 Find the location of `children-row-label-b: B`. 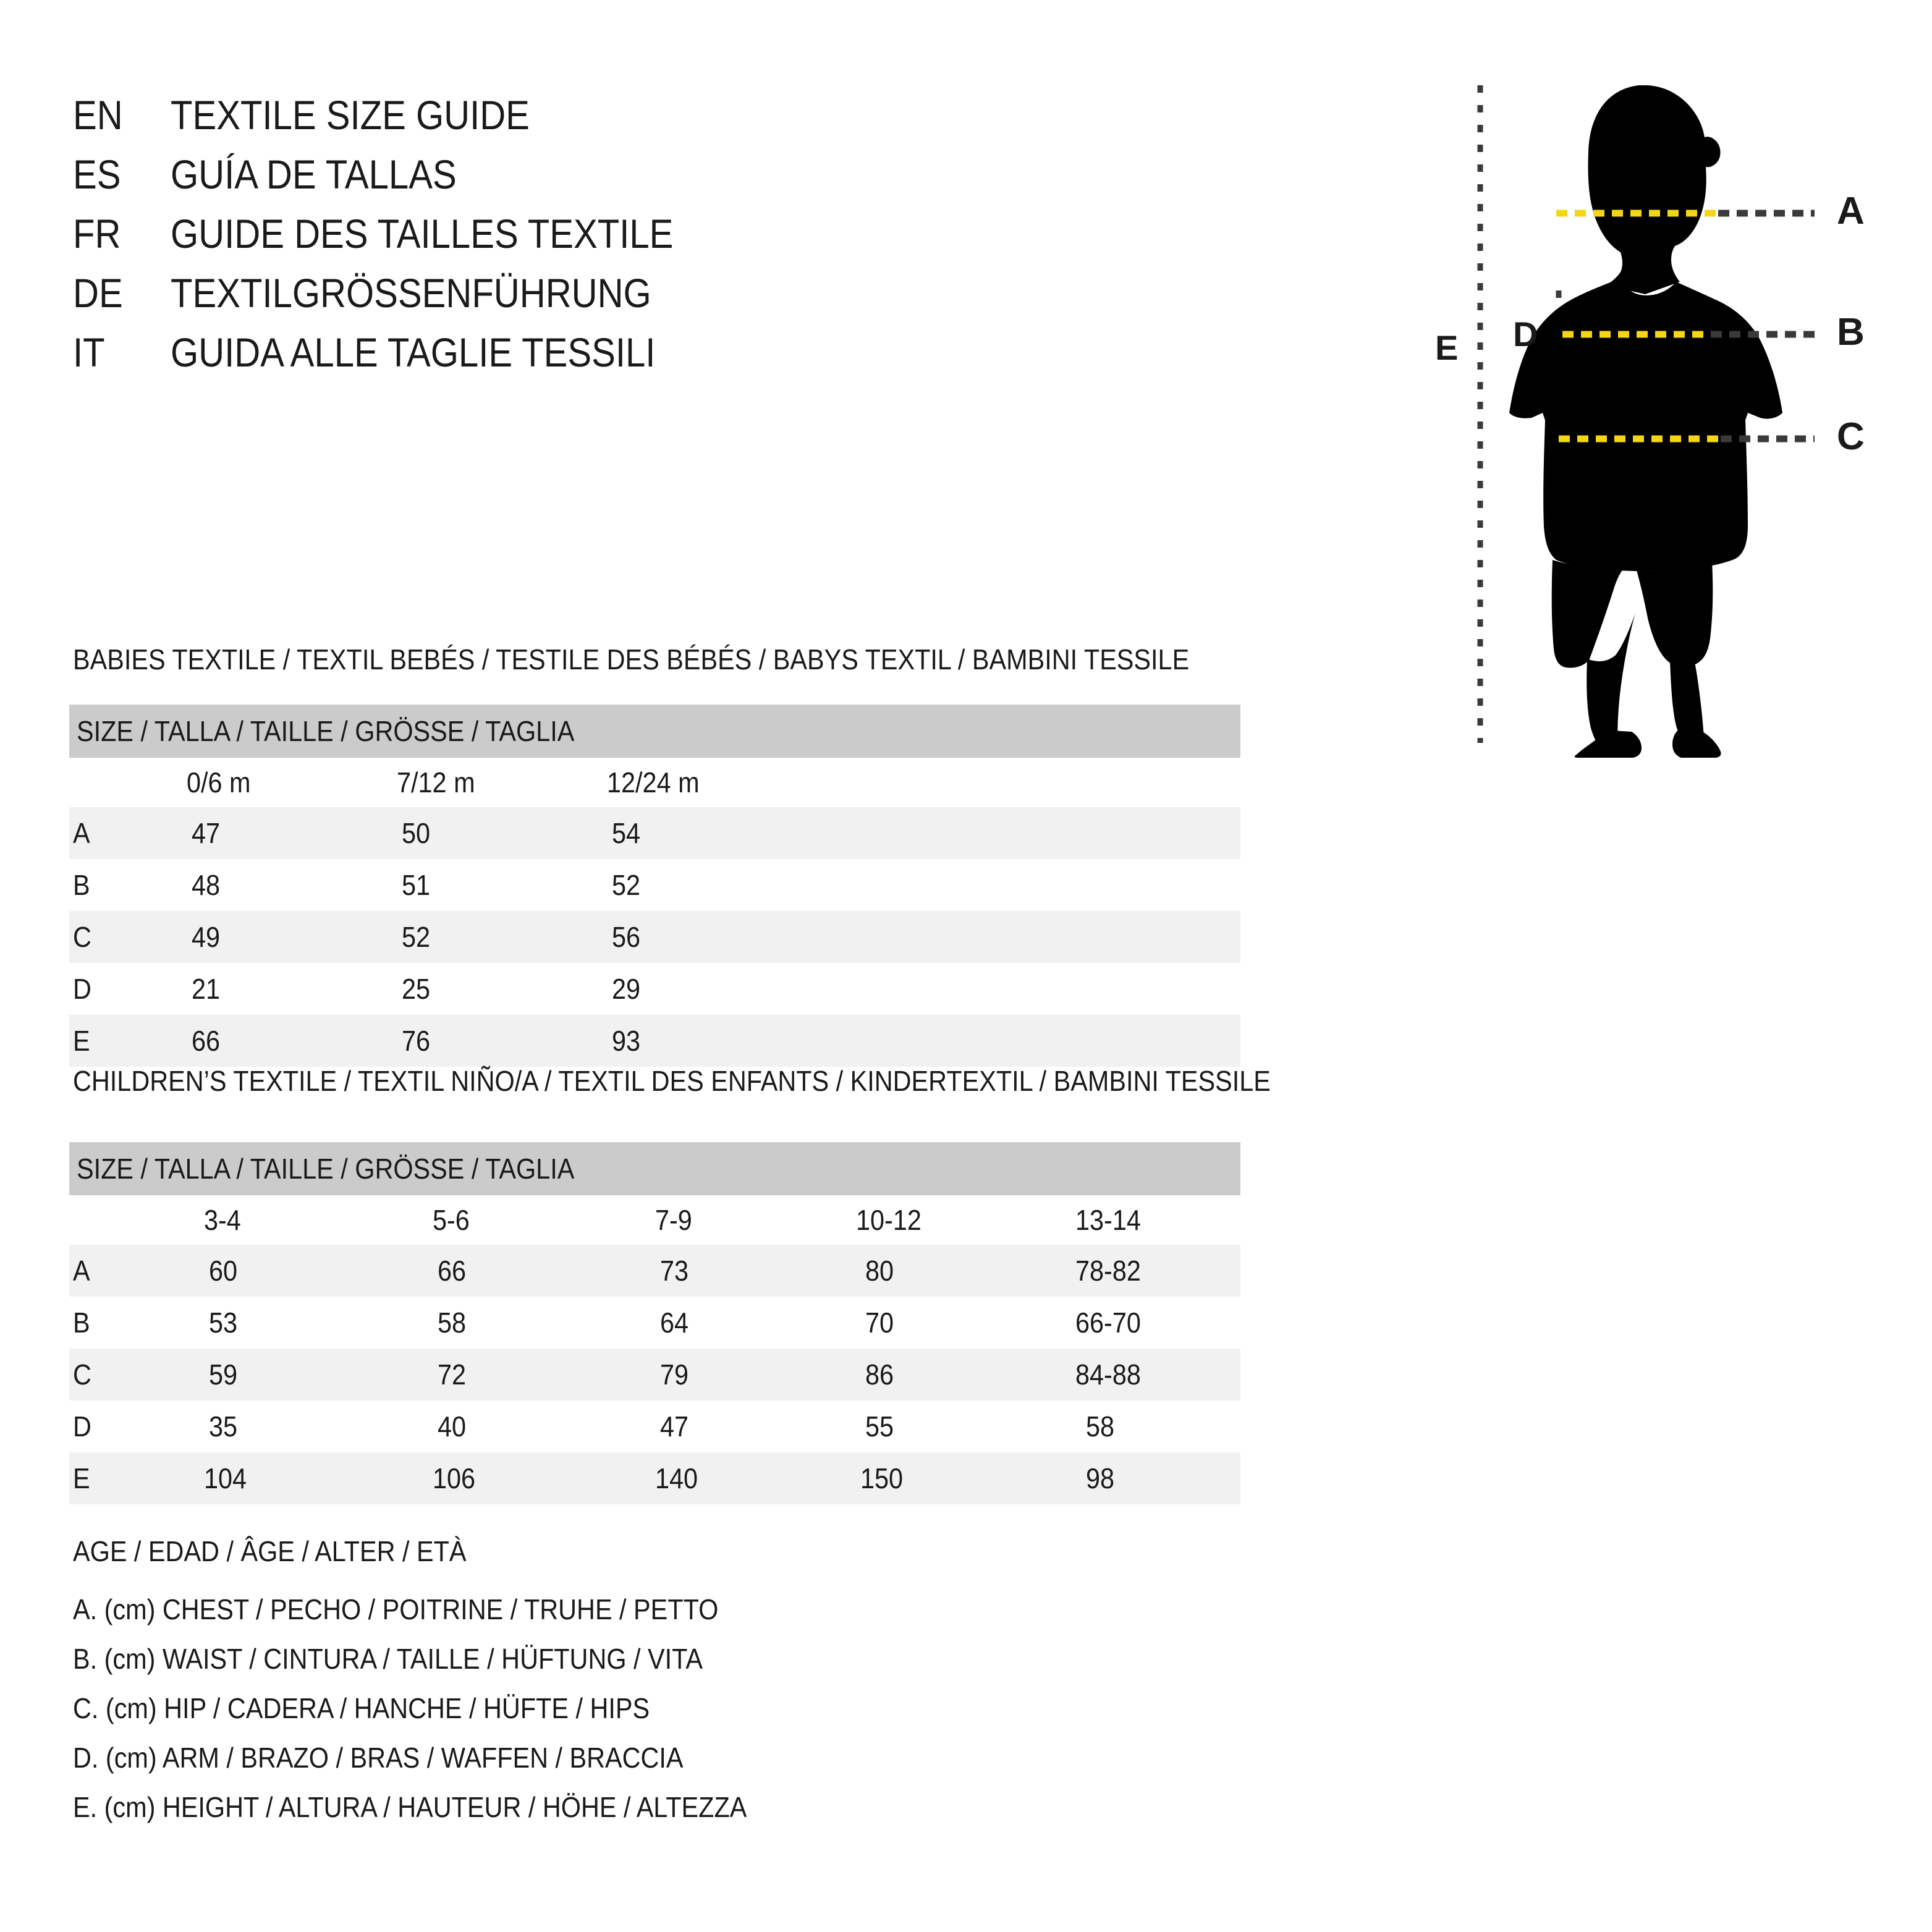

children-row-label-b: B is located at coordinates (81, 1323).